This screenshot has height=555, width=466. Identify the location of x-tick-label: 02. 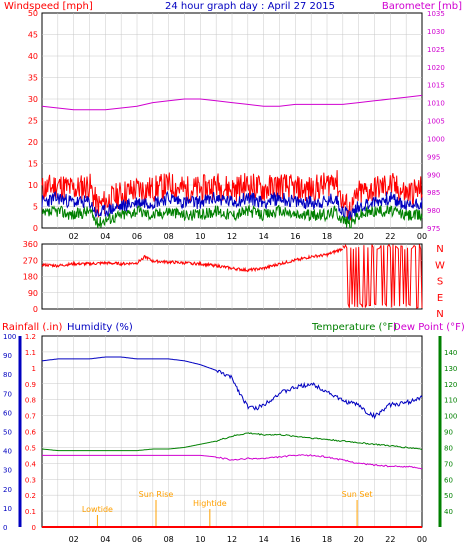
(74, 539).